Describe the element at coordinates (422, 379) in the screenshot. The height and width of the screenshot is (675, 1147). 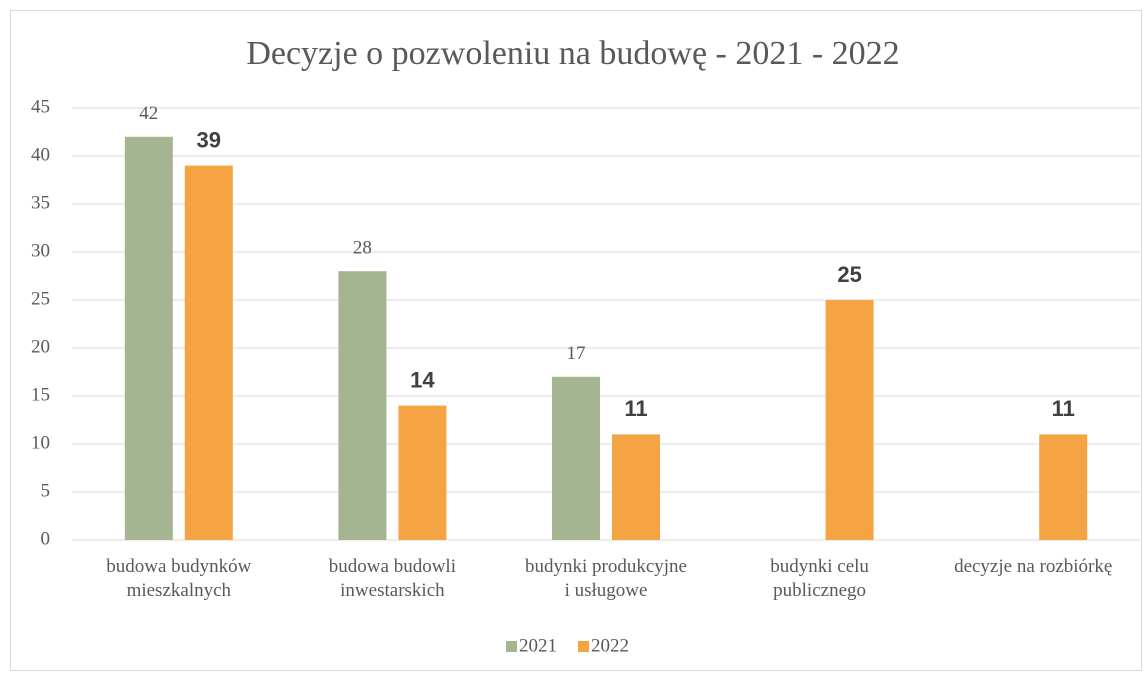
I see `data-label: 14` at that location.